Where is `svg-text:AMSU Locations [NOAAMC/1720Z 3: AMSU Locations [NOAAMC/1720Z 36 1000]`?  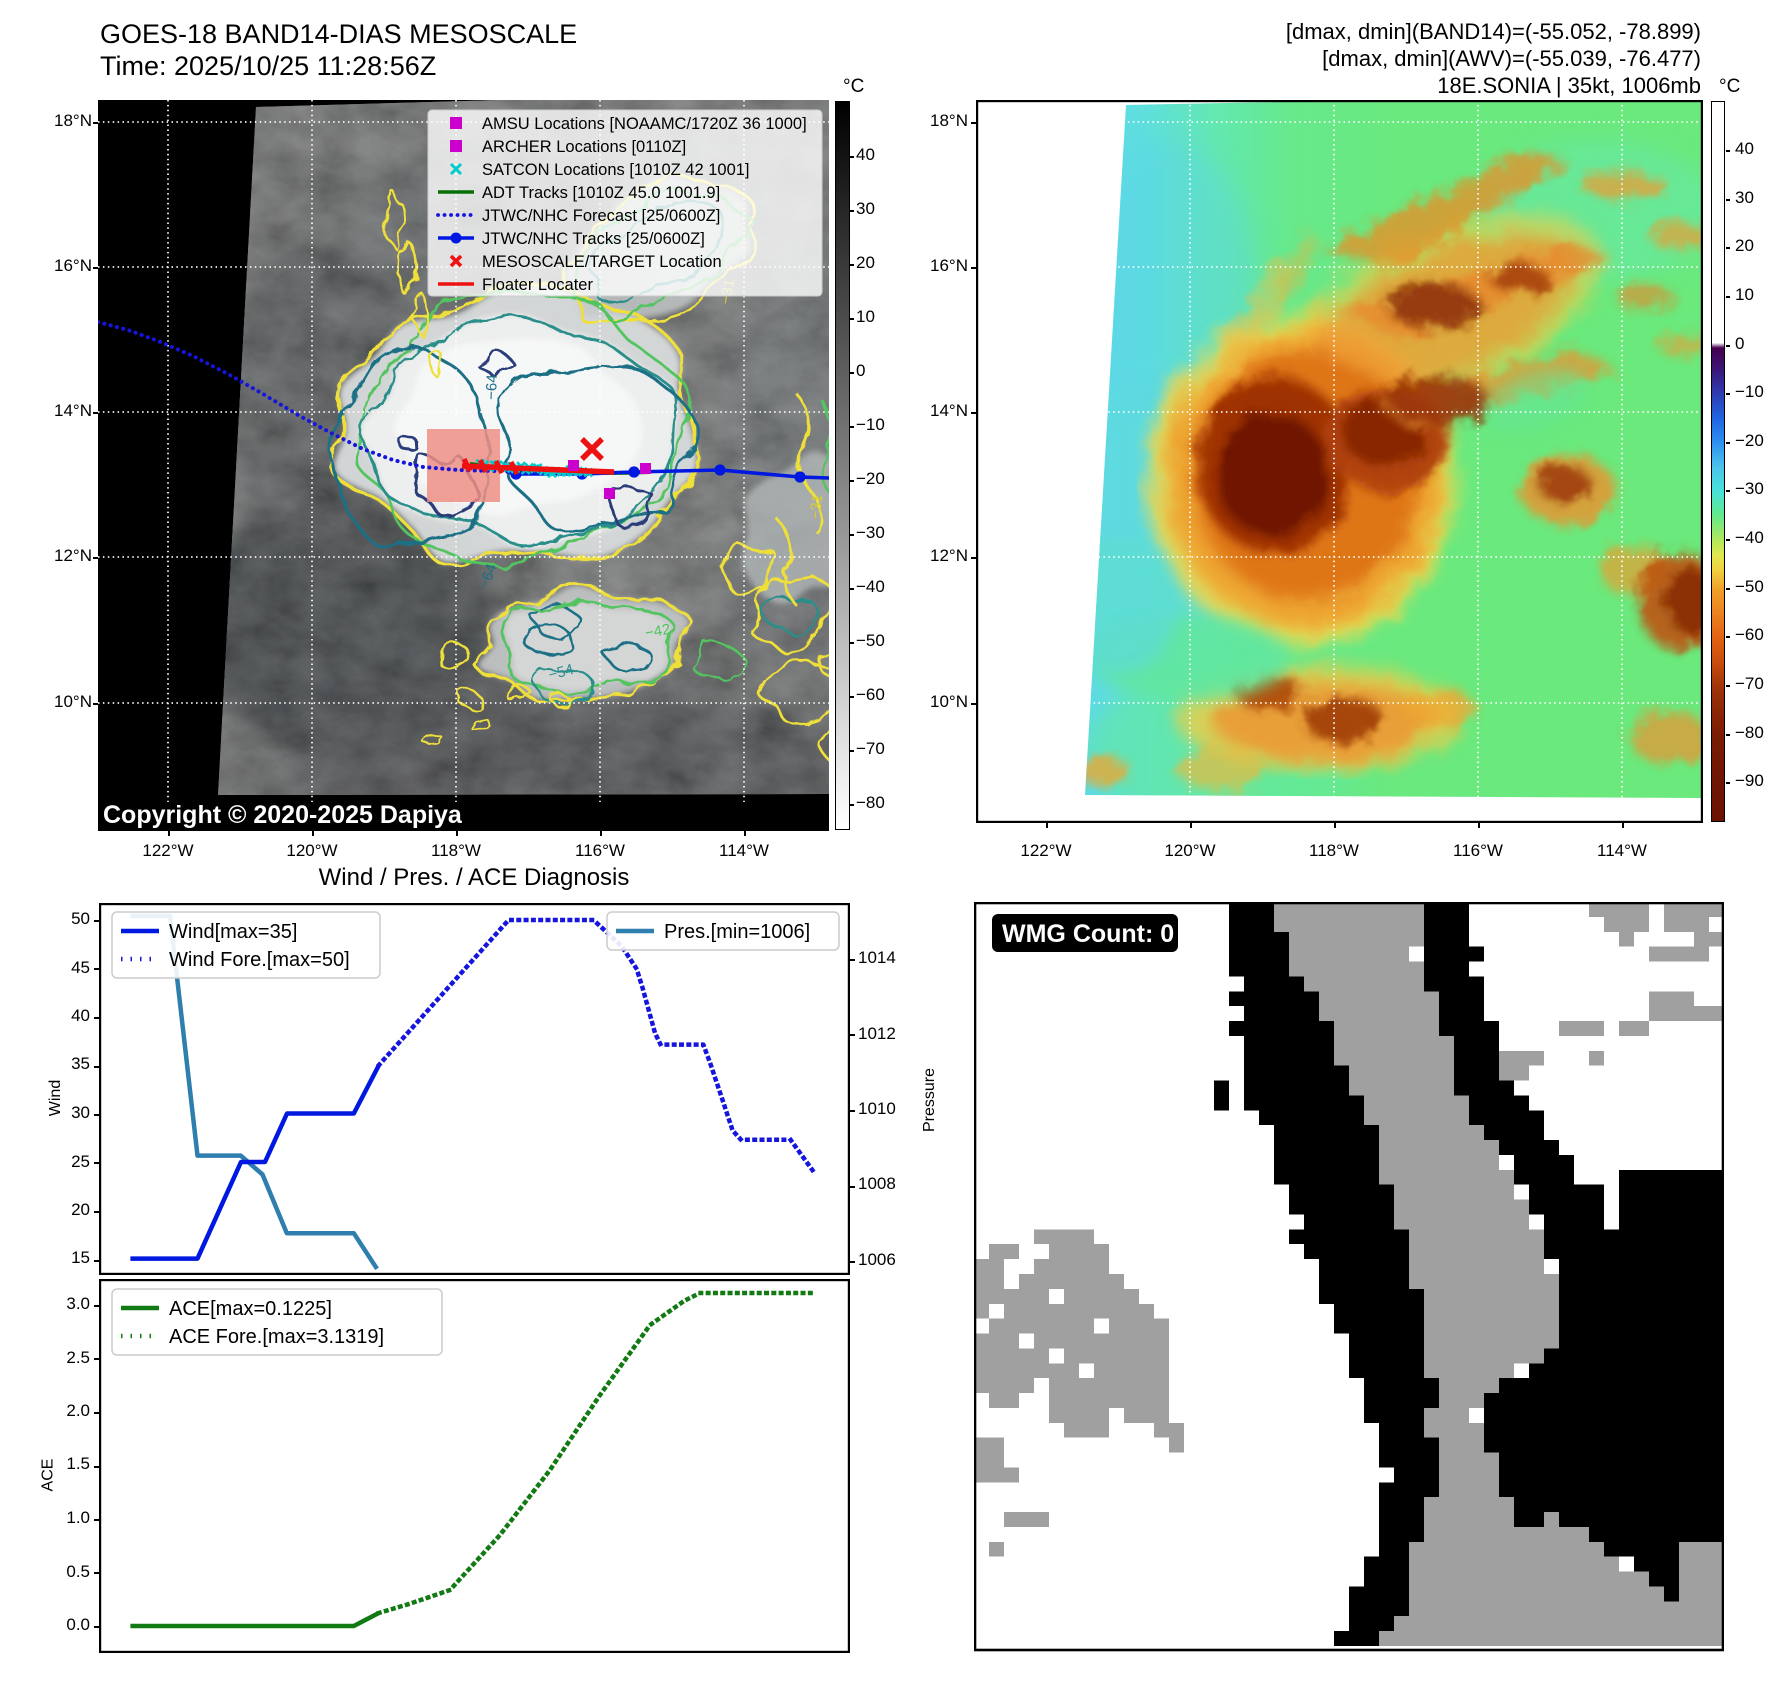
svg-text:AMSU Locations [NOAAMC/1720Z 3: AMSU Locations [NOAAMC/1720Z 36 1000] is located at coordinates (644, 124).